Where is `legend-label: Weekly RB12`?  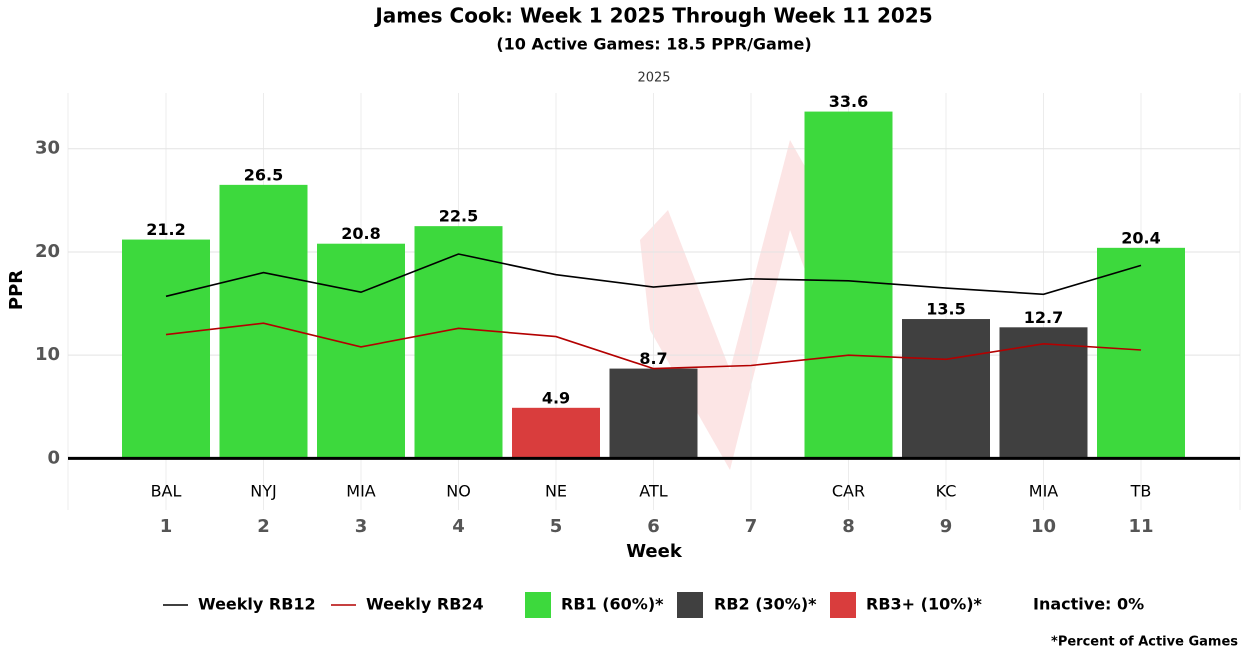 legend-label: Weekly RB12 is located at coordinates (257, 604).